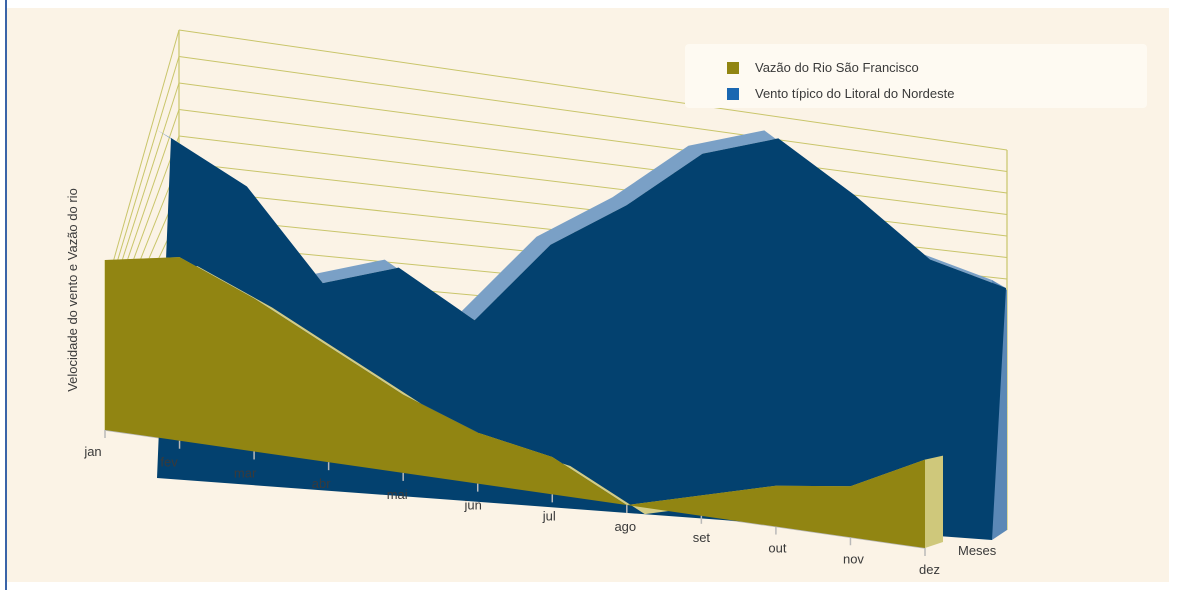 The height and width of the screenshot is (590, 1178). Describe the element at coordinates (777, 548) in the screenshot. I see `x-tick-label: out` at that location.